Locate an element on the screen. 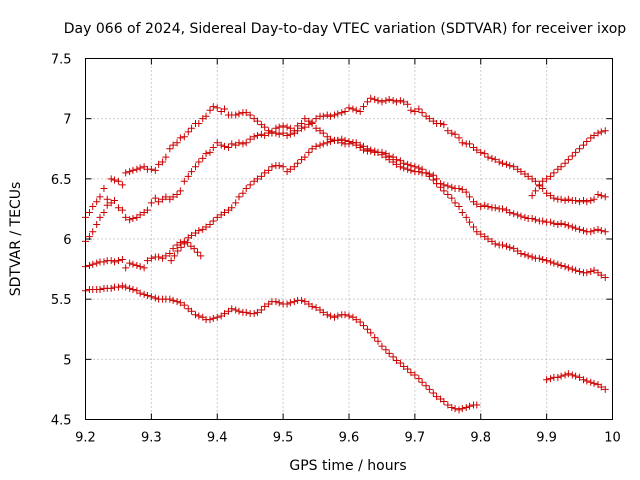 The height and width of the screenshot is (480, 640). x-tick-label: 9.6 is located at coordinates (349, 438).